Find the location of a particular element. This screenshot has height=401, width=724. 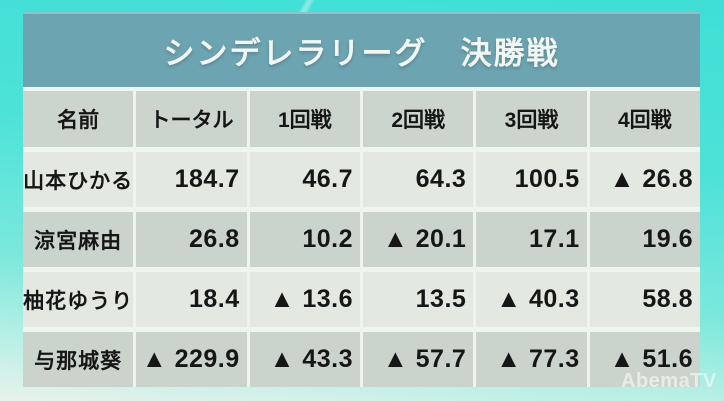

player-name: 柚花ゆうり is located at coordinates (78, 299).